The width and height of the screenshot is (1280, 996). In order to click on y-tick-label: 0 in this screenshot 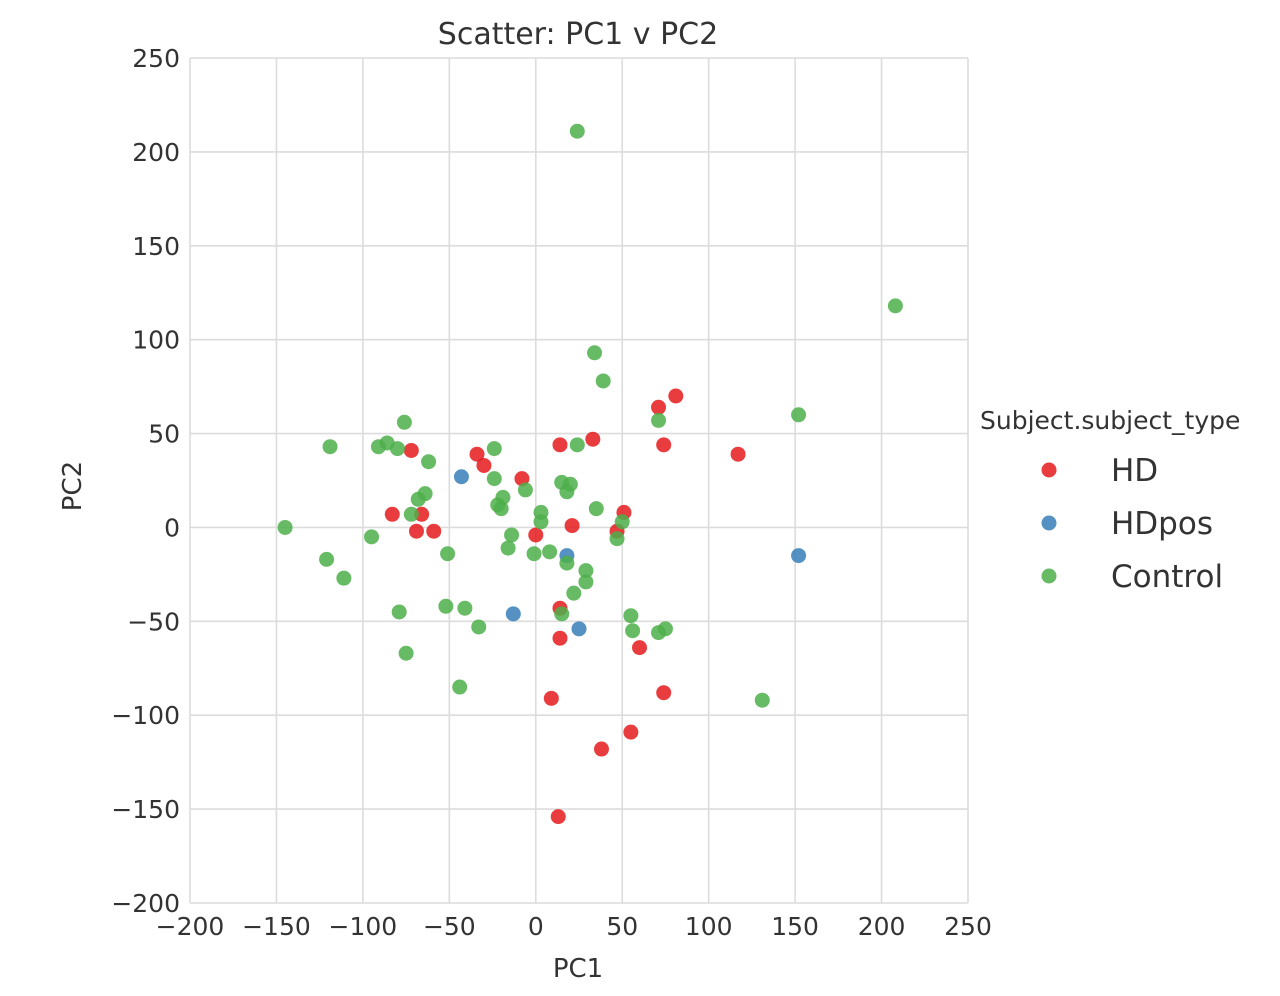, I will do `click(172, 527)`.